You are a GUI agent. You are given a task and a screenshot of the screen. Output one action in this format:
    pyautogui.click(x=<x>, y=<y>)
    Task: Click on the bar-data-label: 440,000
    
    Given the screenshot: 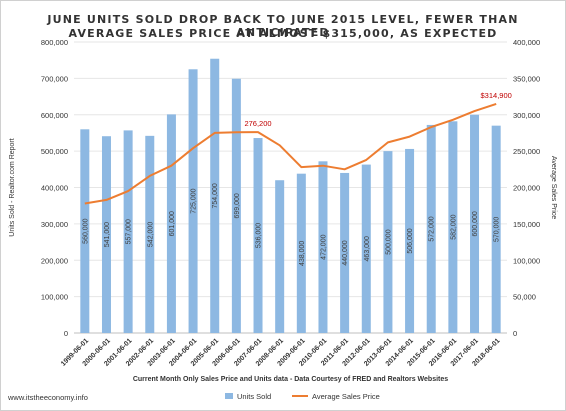 What is the action you would take?
    pyautogui.click(x=345, y=252)
    